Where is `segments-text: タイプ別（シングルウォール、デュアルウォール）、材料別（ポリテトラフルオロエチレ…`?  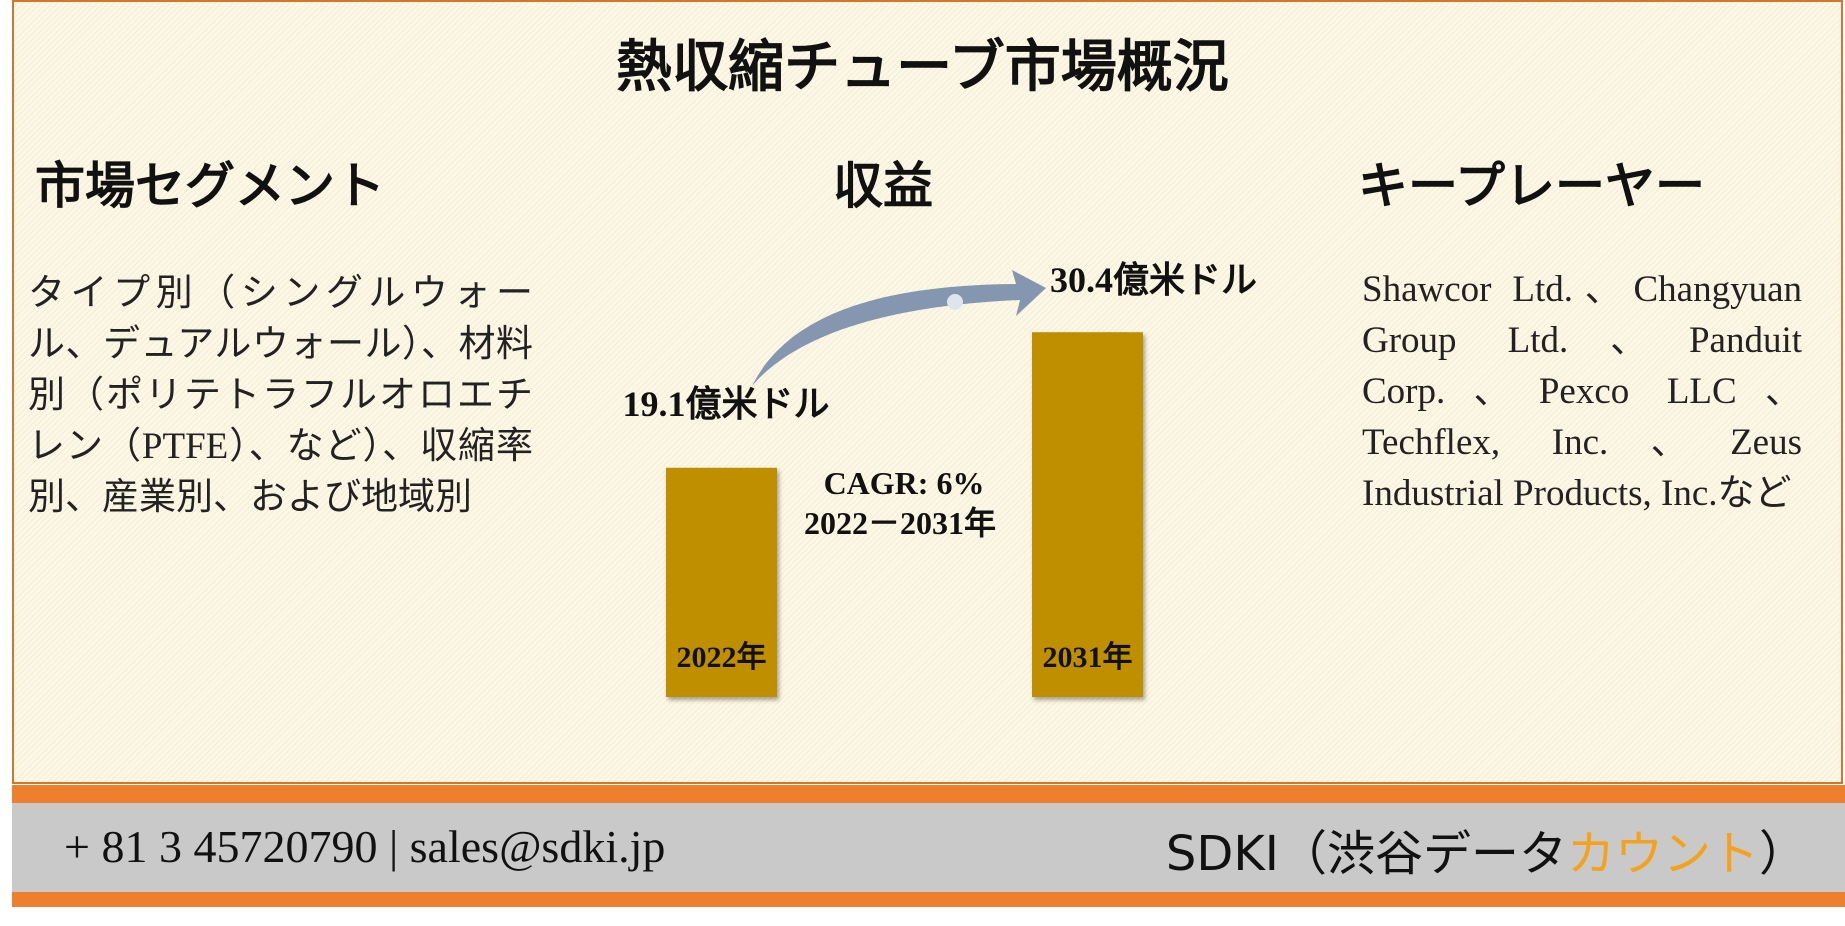
segments-text: タイプ別（シングルウォール、デュアルウォール）、材料別（ポリテトラフルオロエチレ… is located at coordinates (280, 395).